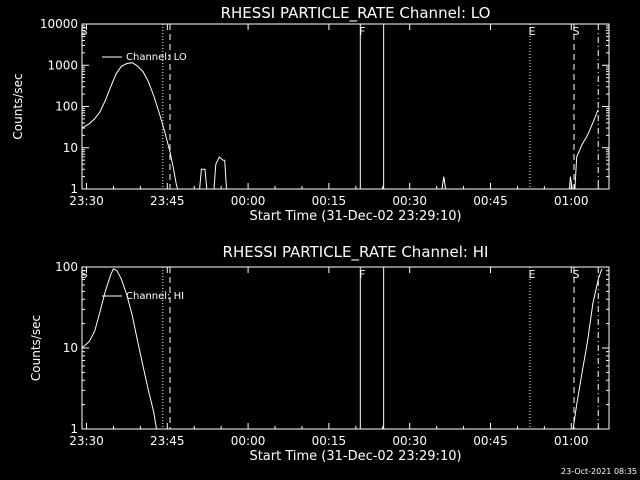 This screenshot has width=640, height=480. Describe the element at coordinates (167, 201) in the screenshot. I see `chart-1-x-tick-label: 23:45` at that location.